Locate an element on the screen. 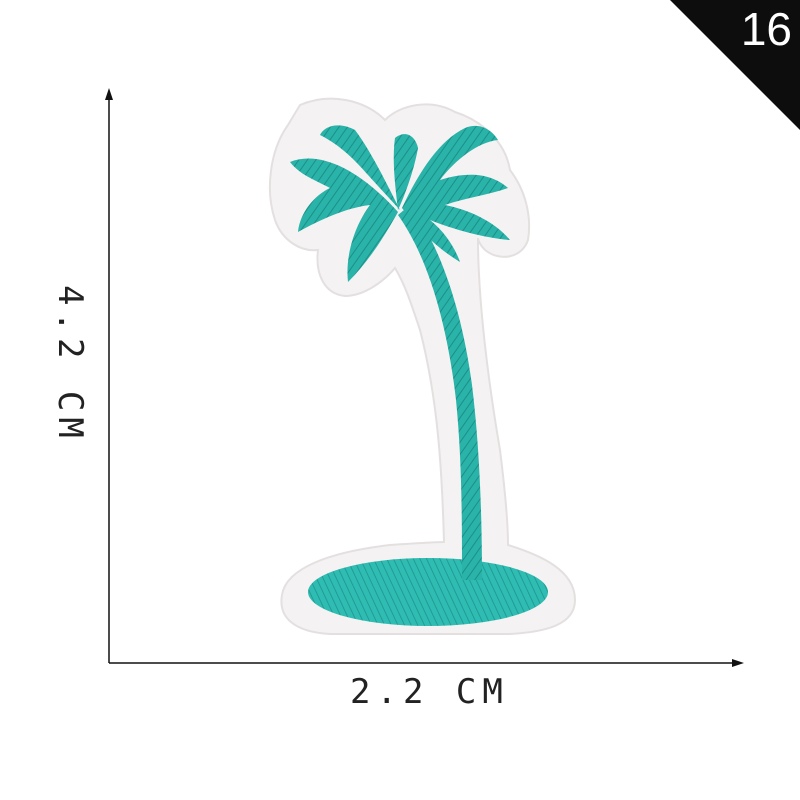 The width and height of the screenshot is (800, 800). palm-fronds is located at coordinates (400, 203).